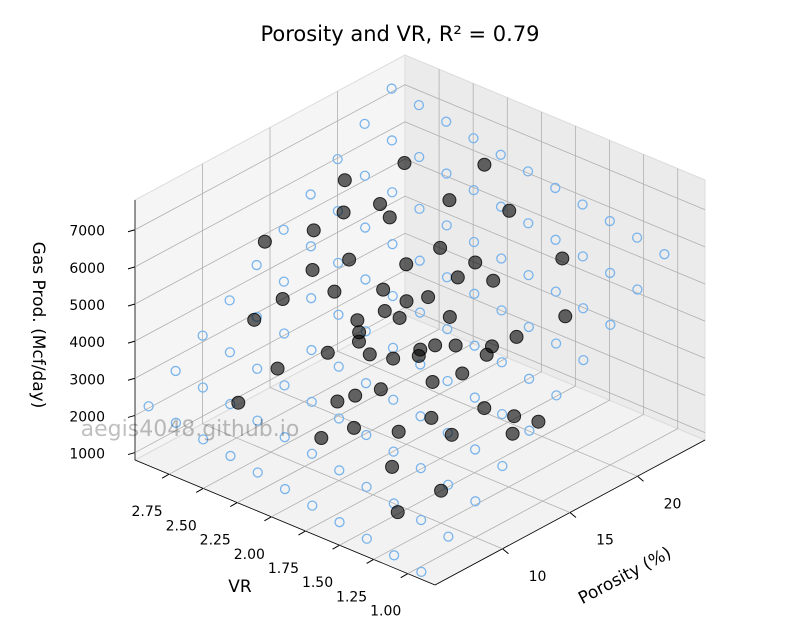 The height and width of the screenshot is (640, 800). I want to click on y-tick-label: 2.75, so click(147, 512).